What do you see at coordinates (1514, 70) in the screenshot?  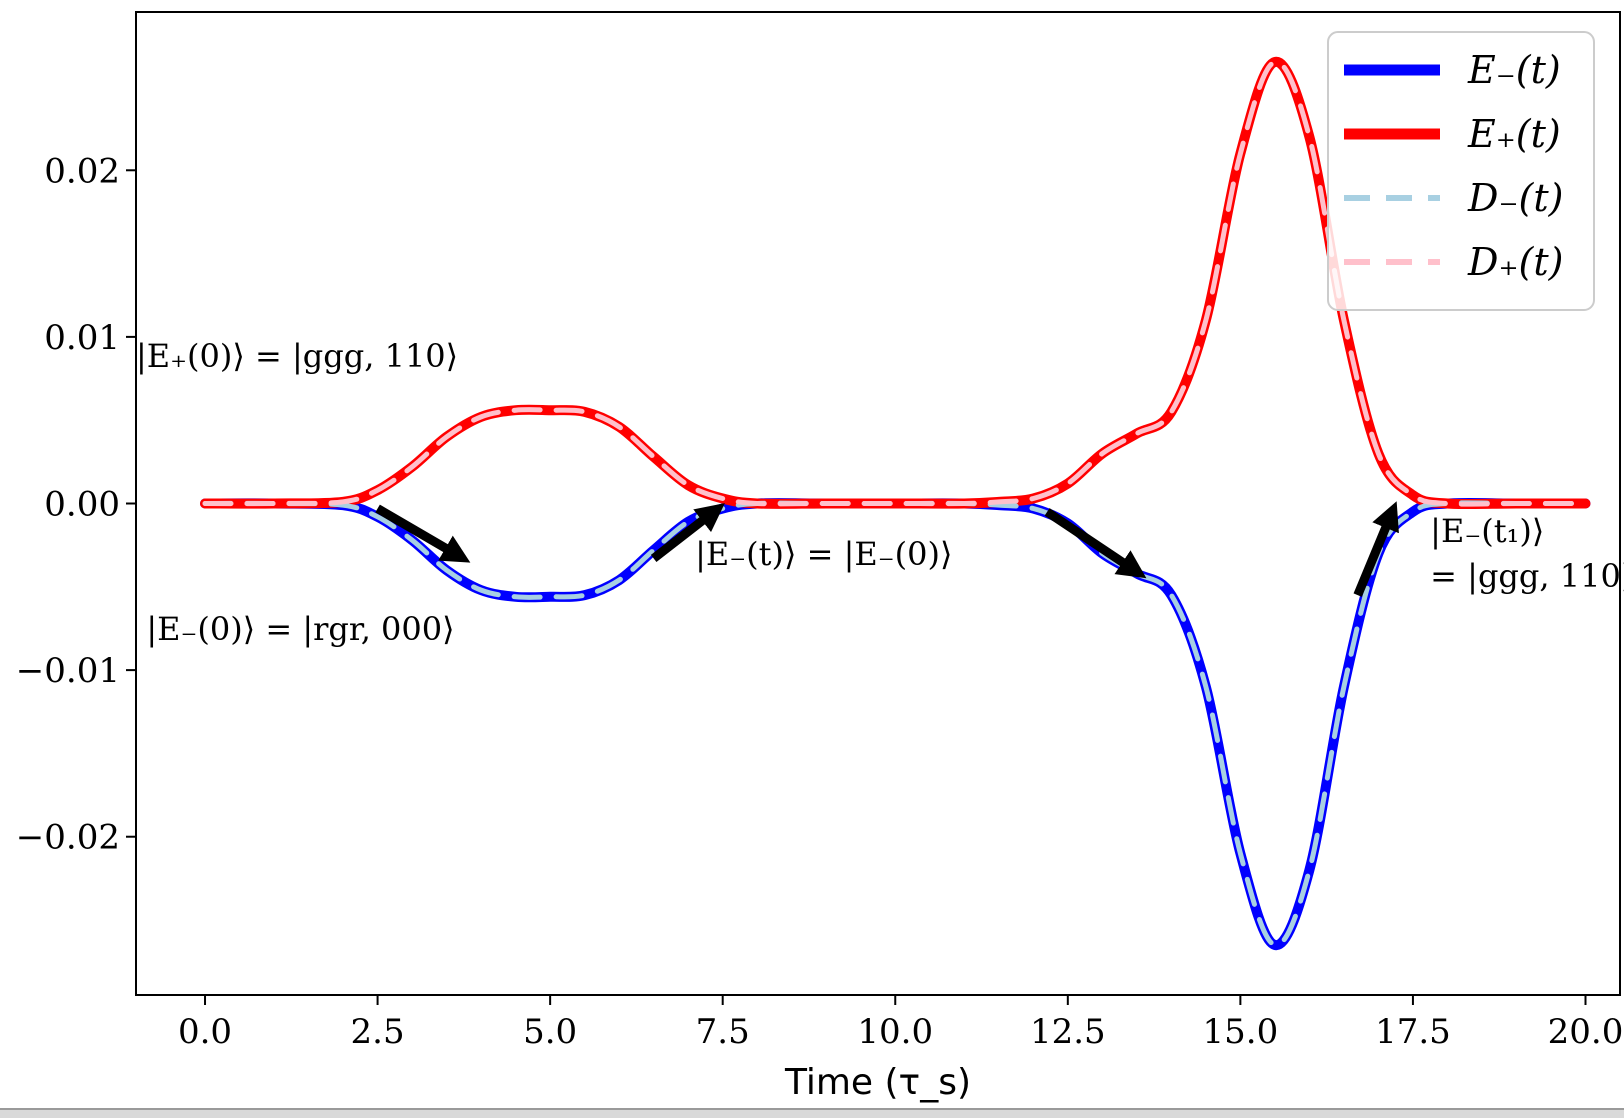 I see `legend-label: E₋(t)` at bounding box center [1514, 70].